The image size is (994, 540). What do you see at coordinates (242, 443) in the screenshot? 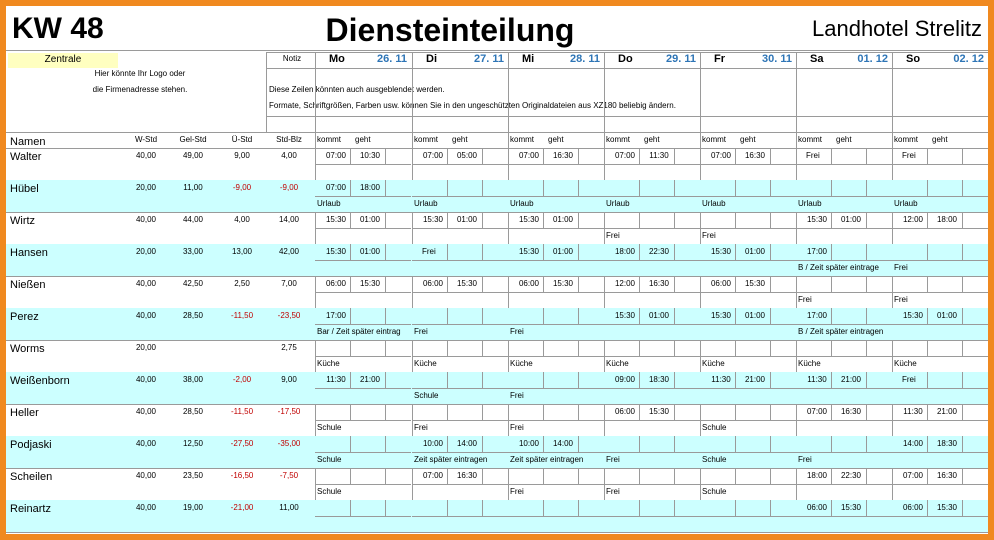
I see `ue-value: -27,50` at bounding box center [242, 443].